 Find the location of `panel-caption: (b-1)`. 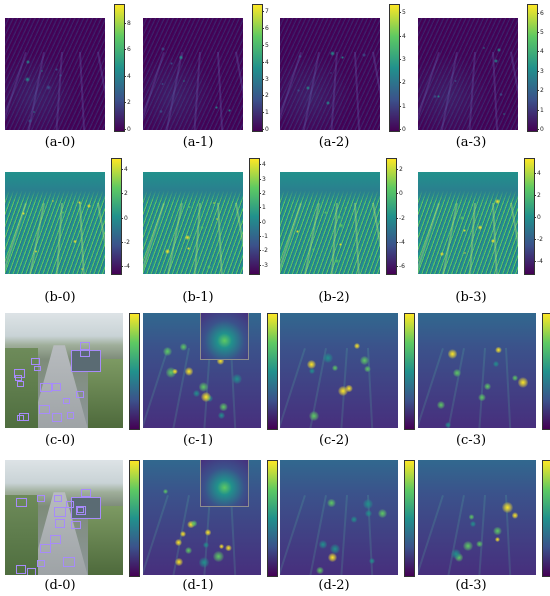

panel-caption: (b-1) is located at coordinates (198, 297).